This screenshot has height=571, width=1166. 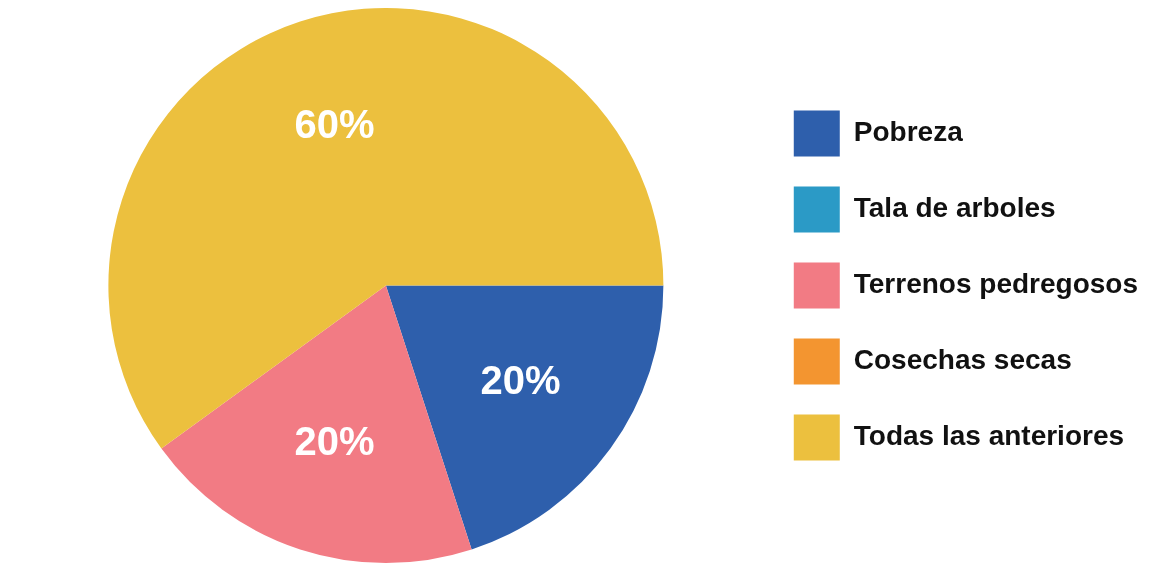 What do you see at coordinates (334, 124) in the screenshot?
I see `data-label: 60%` at bounding box center [334, 124].